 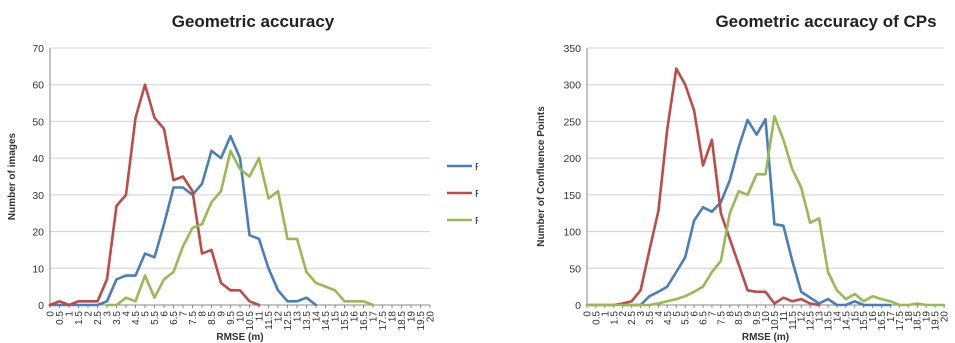 I want to click on y-tick-label: 150, so click(x=572, y=196).